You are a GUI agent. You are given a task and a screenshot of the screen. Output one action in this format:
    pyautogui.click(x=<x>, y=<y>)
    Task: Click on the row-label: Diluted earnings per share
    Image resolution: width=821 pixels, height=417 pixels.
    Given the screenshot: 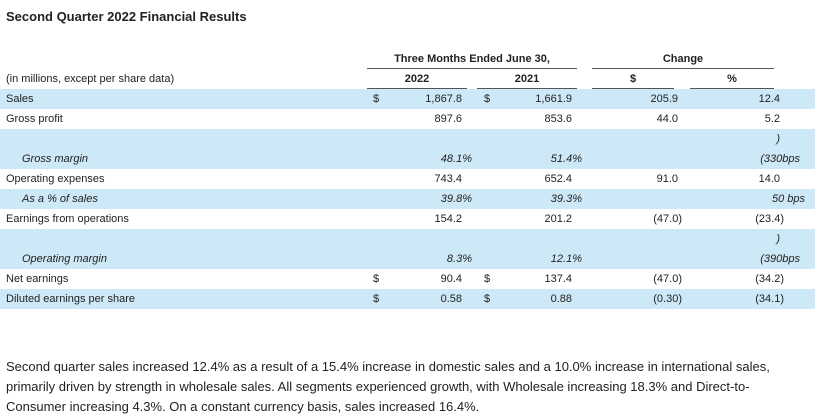 What is the action you would take?
    pyautogui.click(x=71, y=299)
    